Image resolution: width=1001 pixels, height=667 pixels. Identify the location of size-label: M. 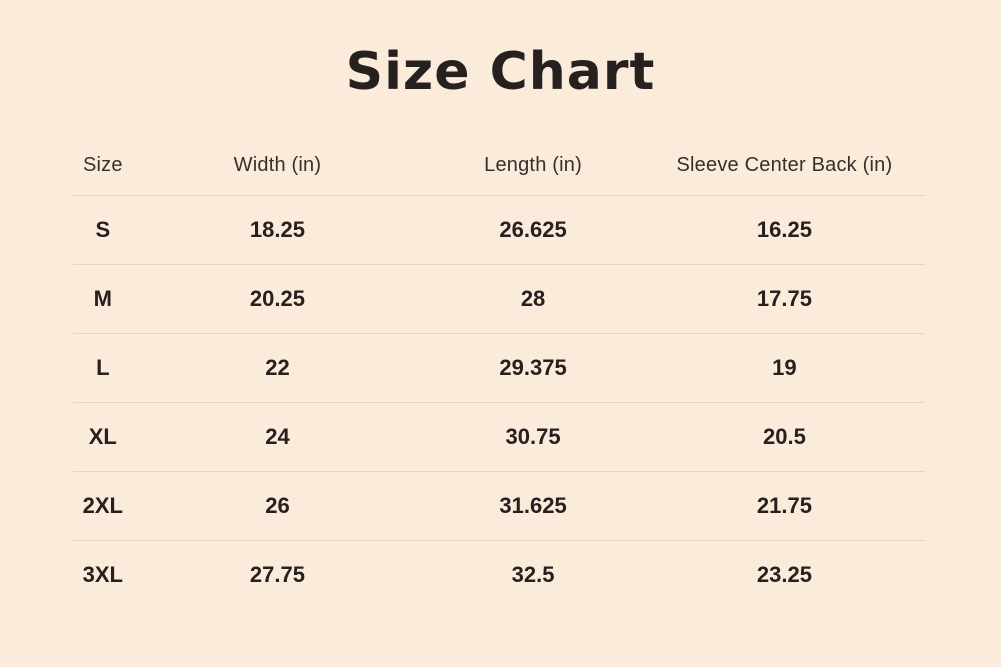
(102, 298).